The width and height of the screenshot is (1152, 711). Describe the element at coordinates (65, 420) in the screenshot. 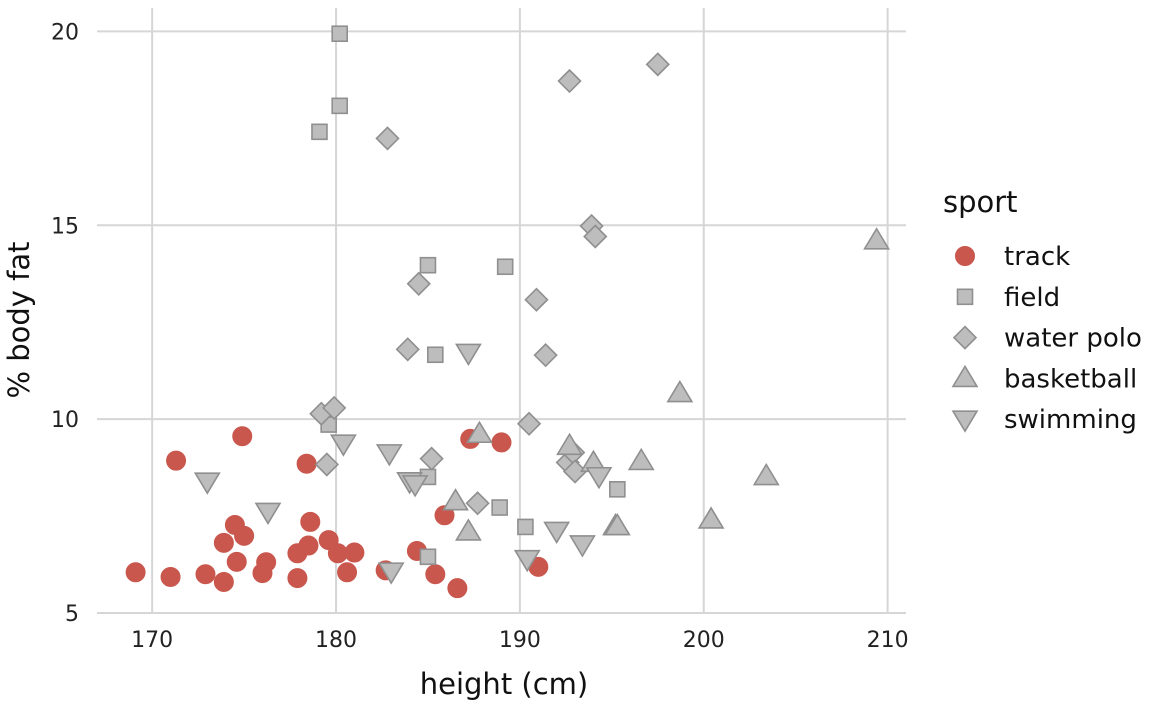

I see `y-tick-label: 10` at that location.